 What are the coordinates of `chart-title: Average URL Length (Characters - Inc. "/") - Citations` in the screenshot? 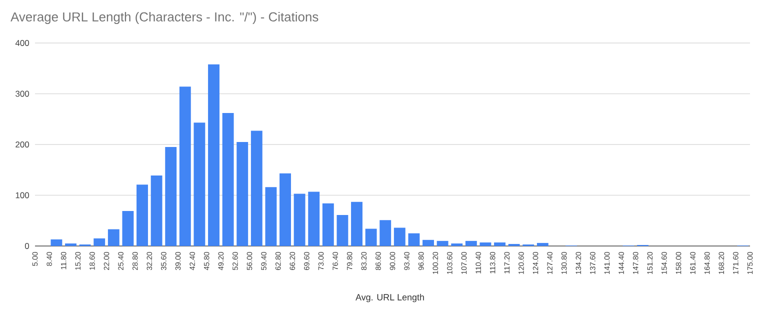 It's located at (164, 18).